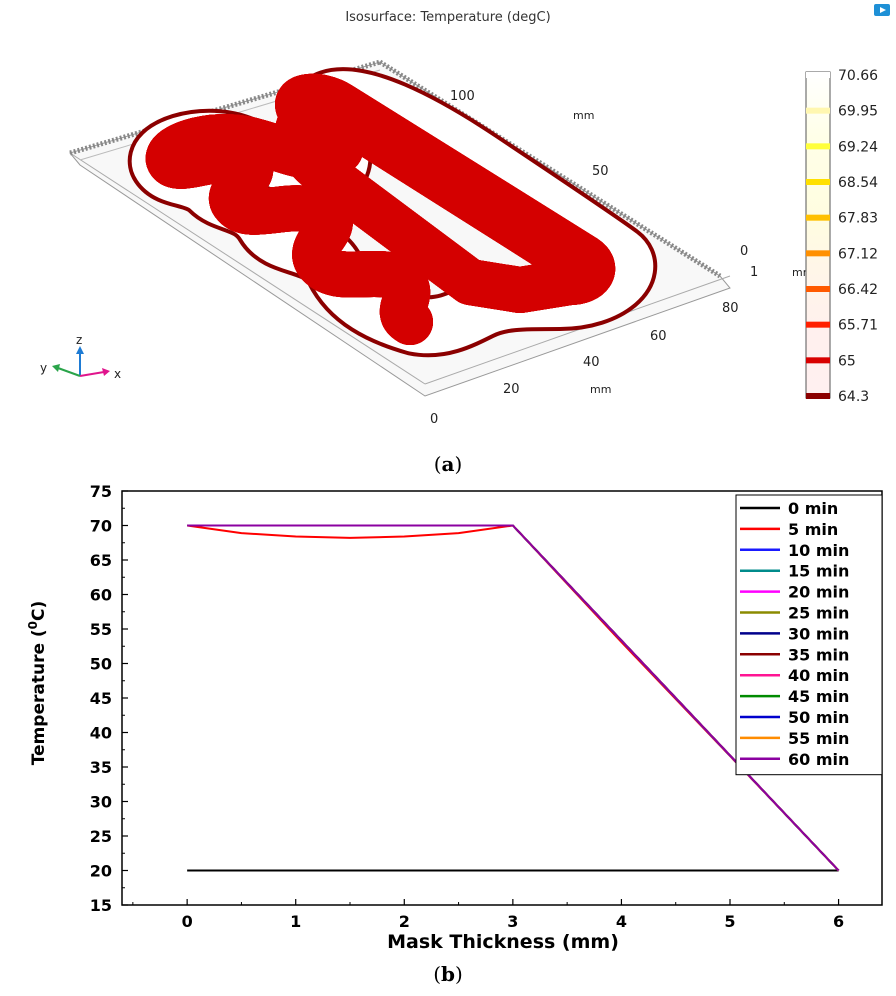  I want to click on y-tick-100: 100, so click(462, 96).